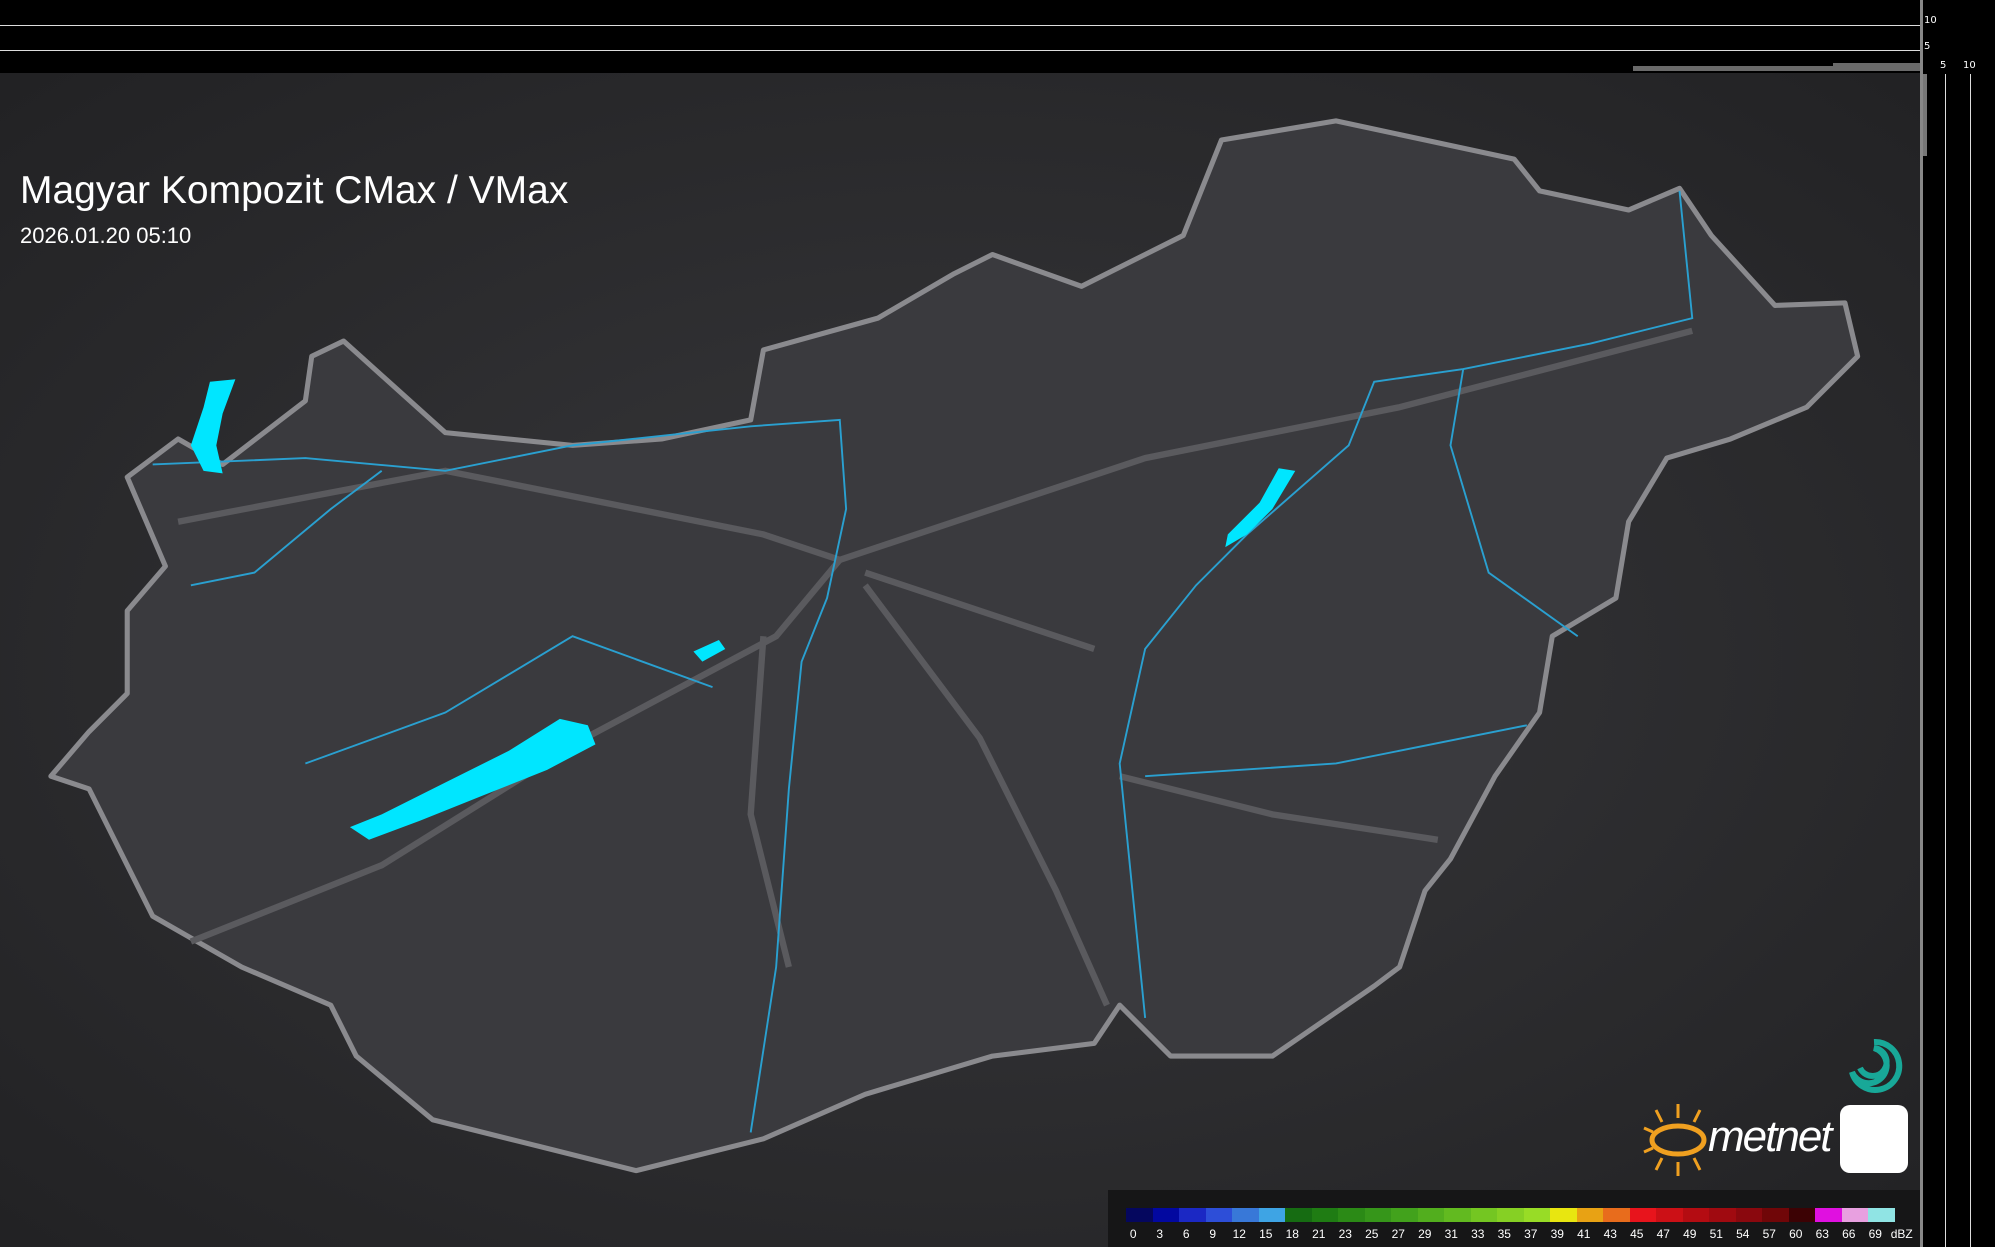 Image resolution: width=1995 pixels, height=1247 pixels. Describe the element at coordinates (1213, 1234) in the screenshot. I see `legend-label: 9` at that location.